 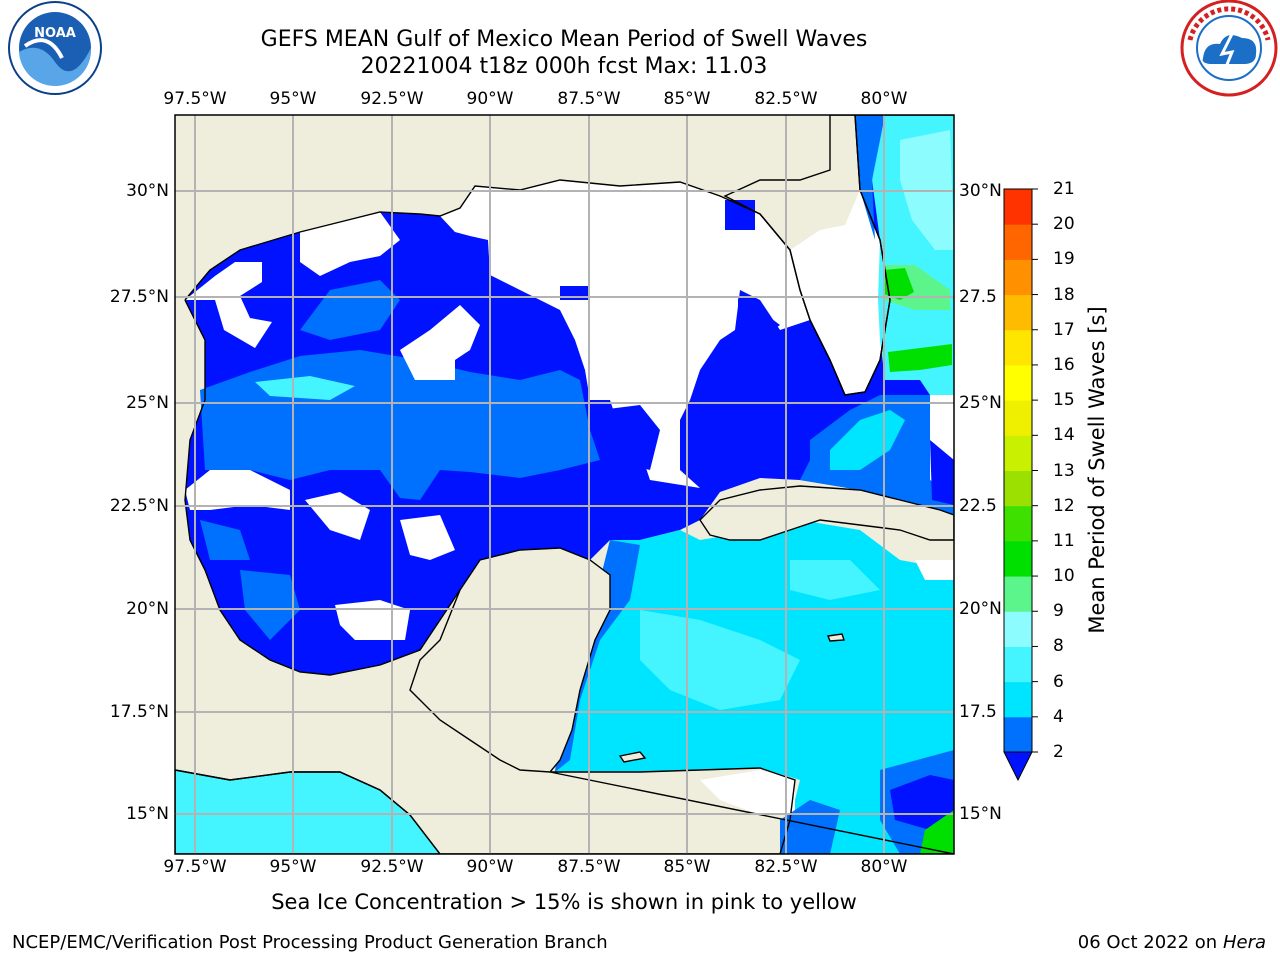 I want to click on caribbean-blue-west, so click(x=597, y=656).